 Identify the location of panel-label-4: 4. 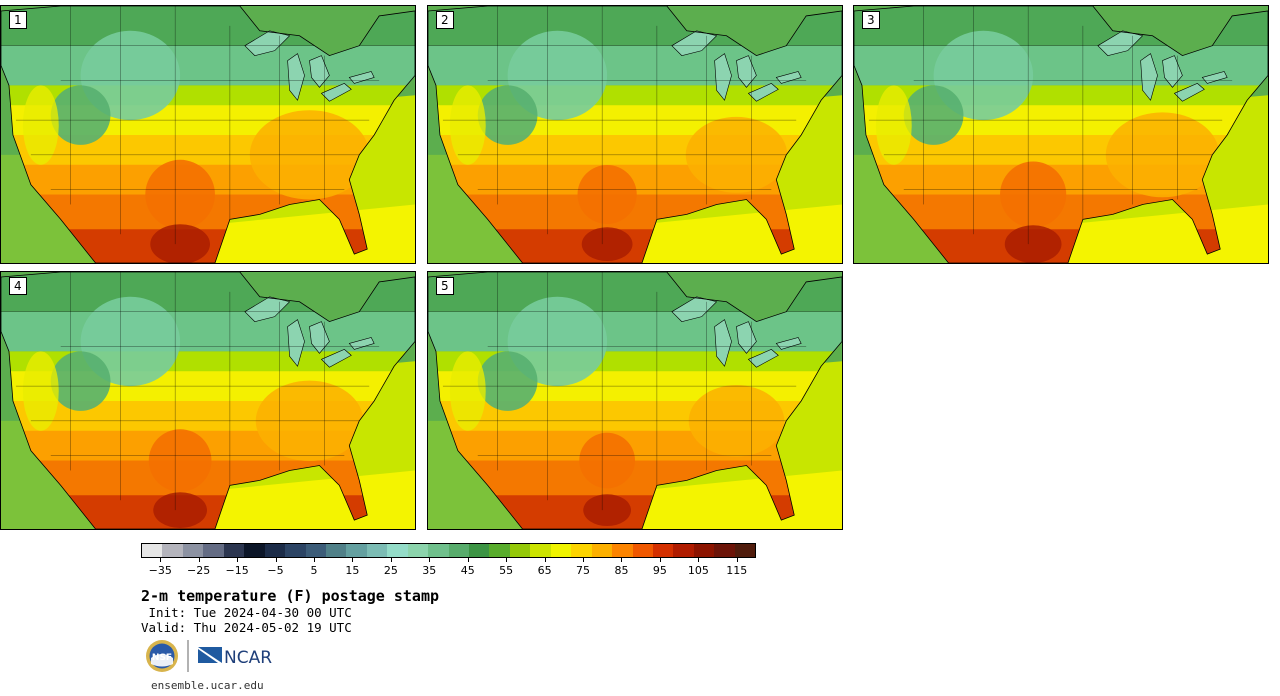
(18, 286).